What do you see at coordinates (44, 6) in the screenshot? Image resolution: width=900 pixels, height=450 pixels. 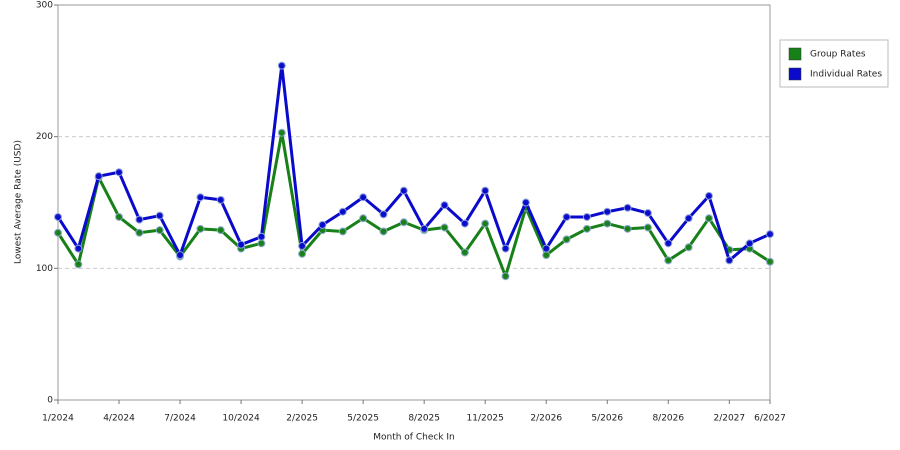 I see `y-tick-label: 300` at bounding box center [44, 6].